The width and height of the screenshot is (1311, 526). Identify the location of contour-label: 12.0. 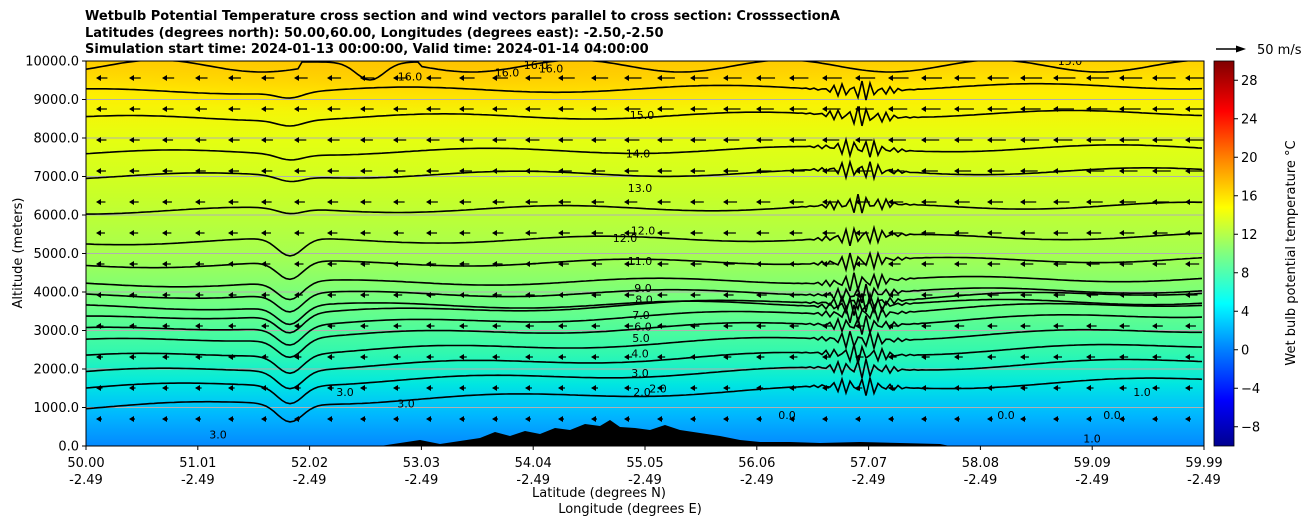
(625, 238).